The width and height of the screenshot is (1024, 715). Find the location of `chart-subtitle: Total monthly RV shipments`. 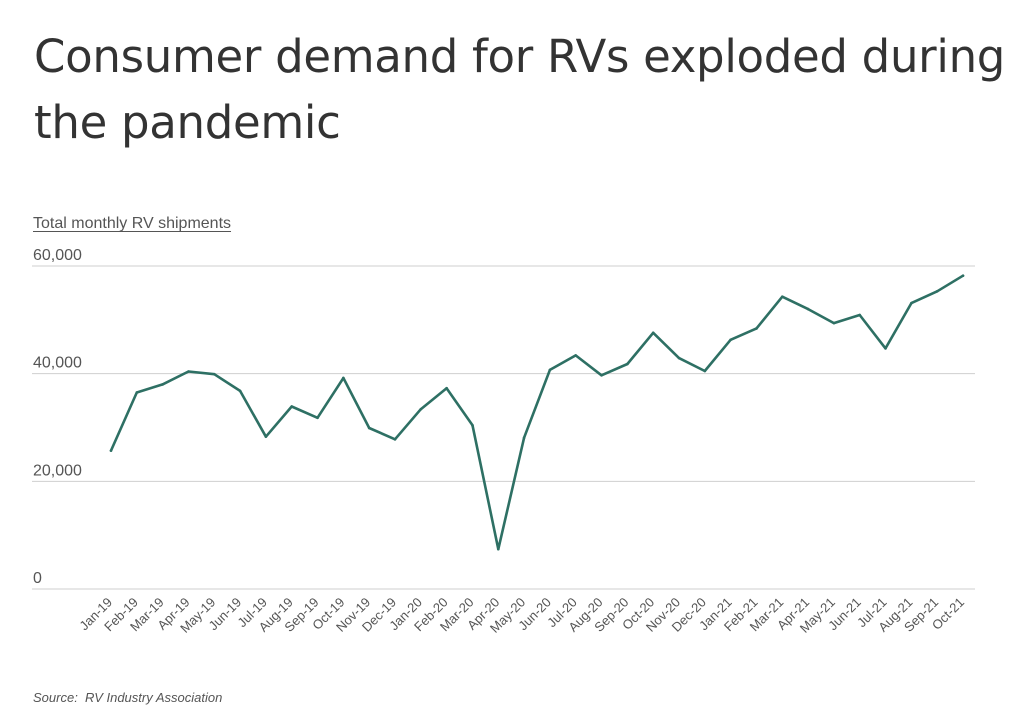

chart-subtitle: Total monthly RV shipments is located at coordinates (132, 223).